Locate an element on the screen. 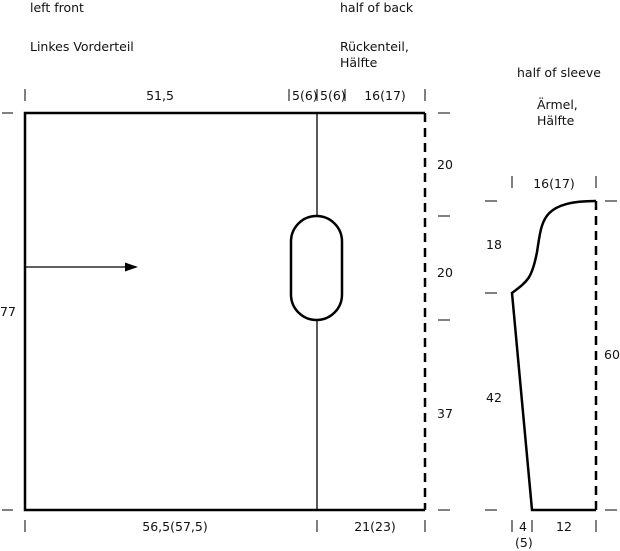  dim-top-front: 51,5 is located at coordinates (160, 95).